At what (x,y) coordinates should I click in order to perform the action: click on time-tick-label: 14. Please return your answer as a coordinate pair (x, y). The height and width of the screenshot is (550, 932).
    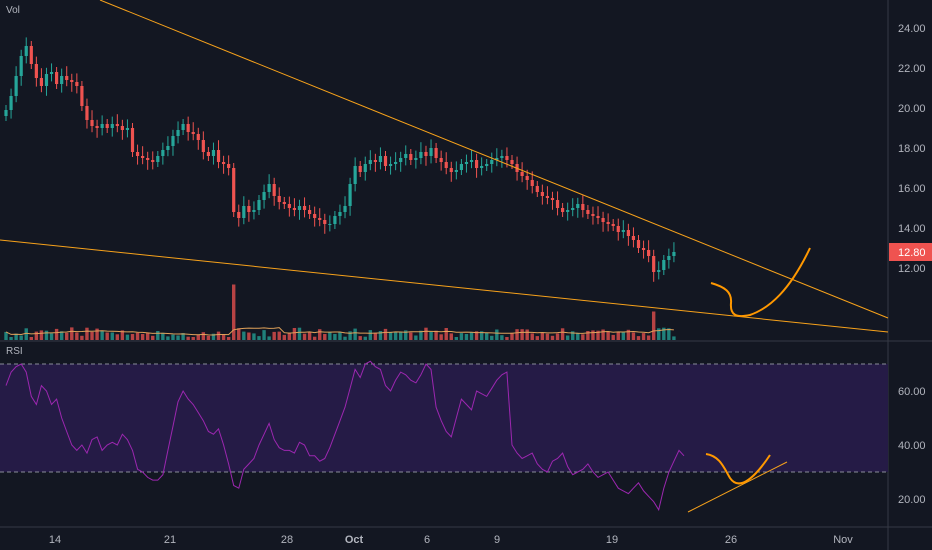
    Looking at the image, I should click on (55, 540).